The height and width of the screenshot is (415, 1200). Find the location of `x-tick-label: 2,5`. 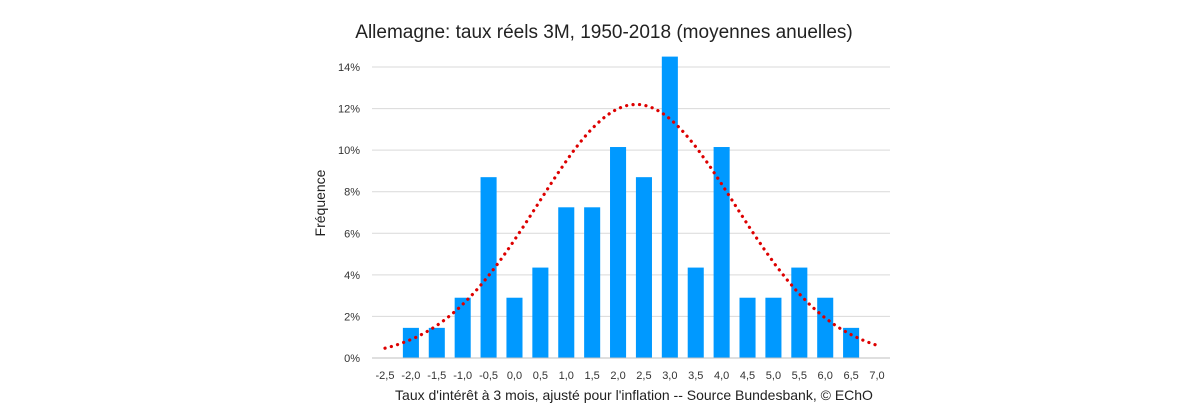

x-tick-label: 2,5 is located at coordinates (643, 376).